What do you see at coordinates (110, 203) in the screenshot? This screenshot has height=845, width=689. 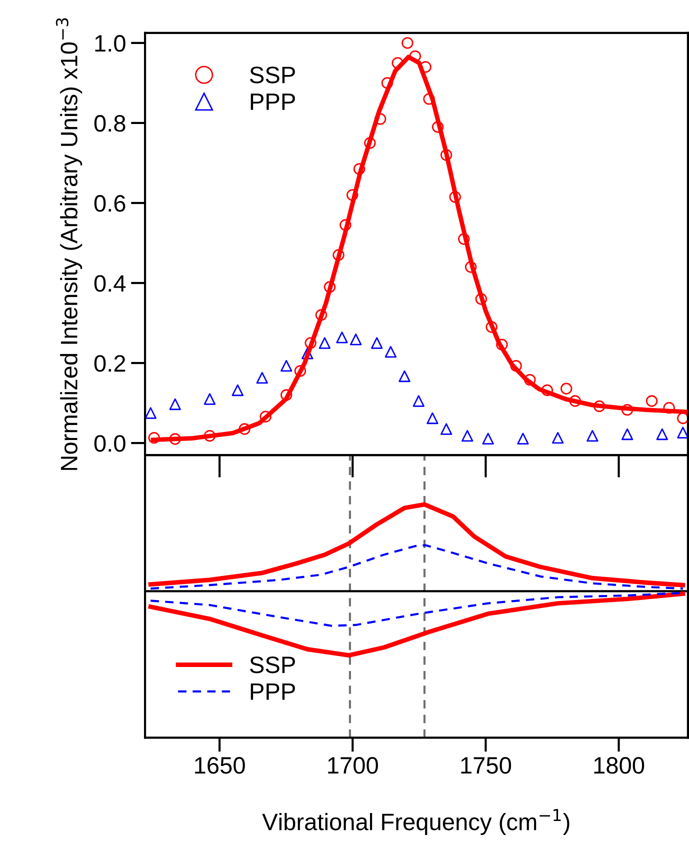 I see `y-tick-label: 0.6` at bounding box center [110, 203].